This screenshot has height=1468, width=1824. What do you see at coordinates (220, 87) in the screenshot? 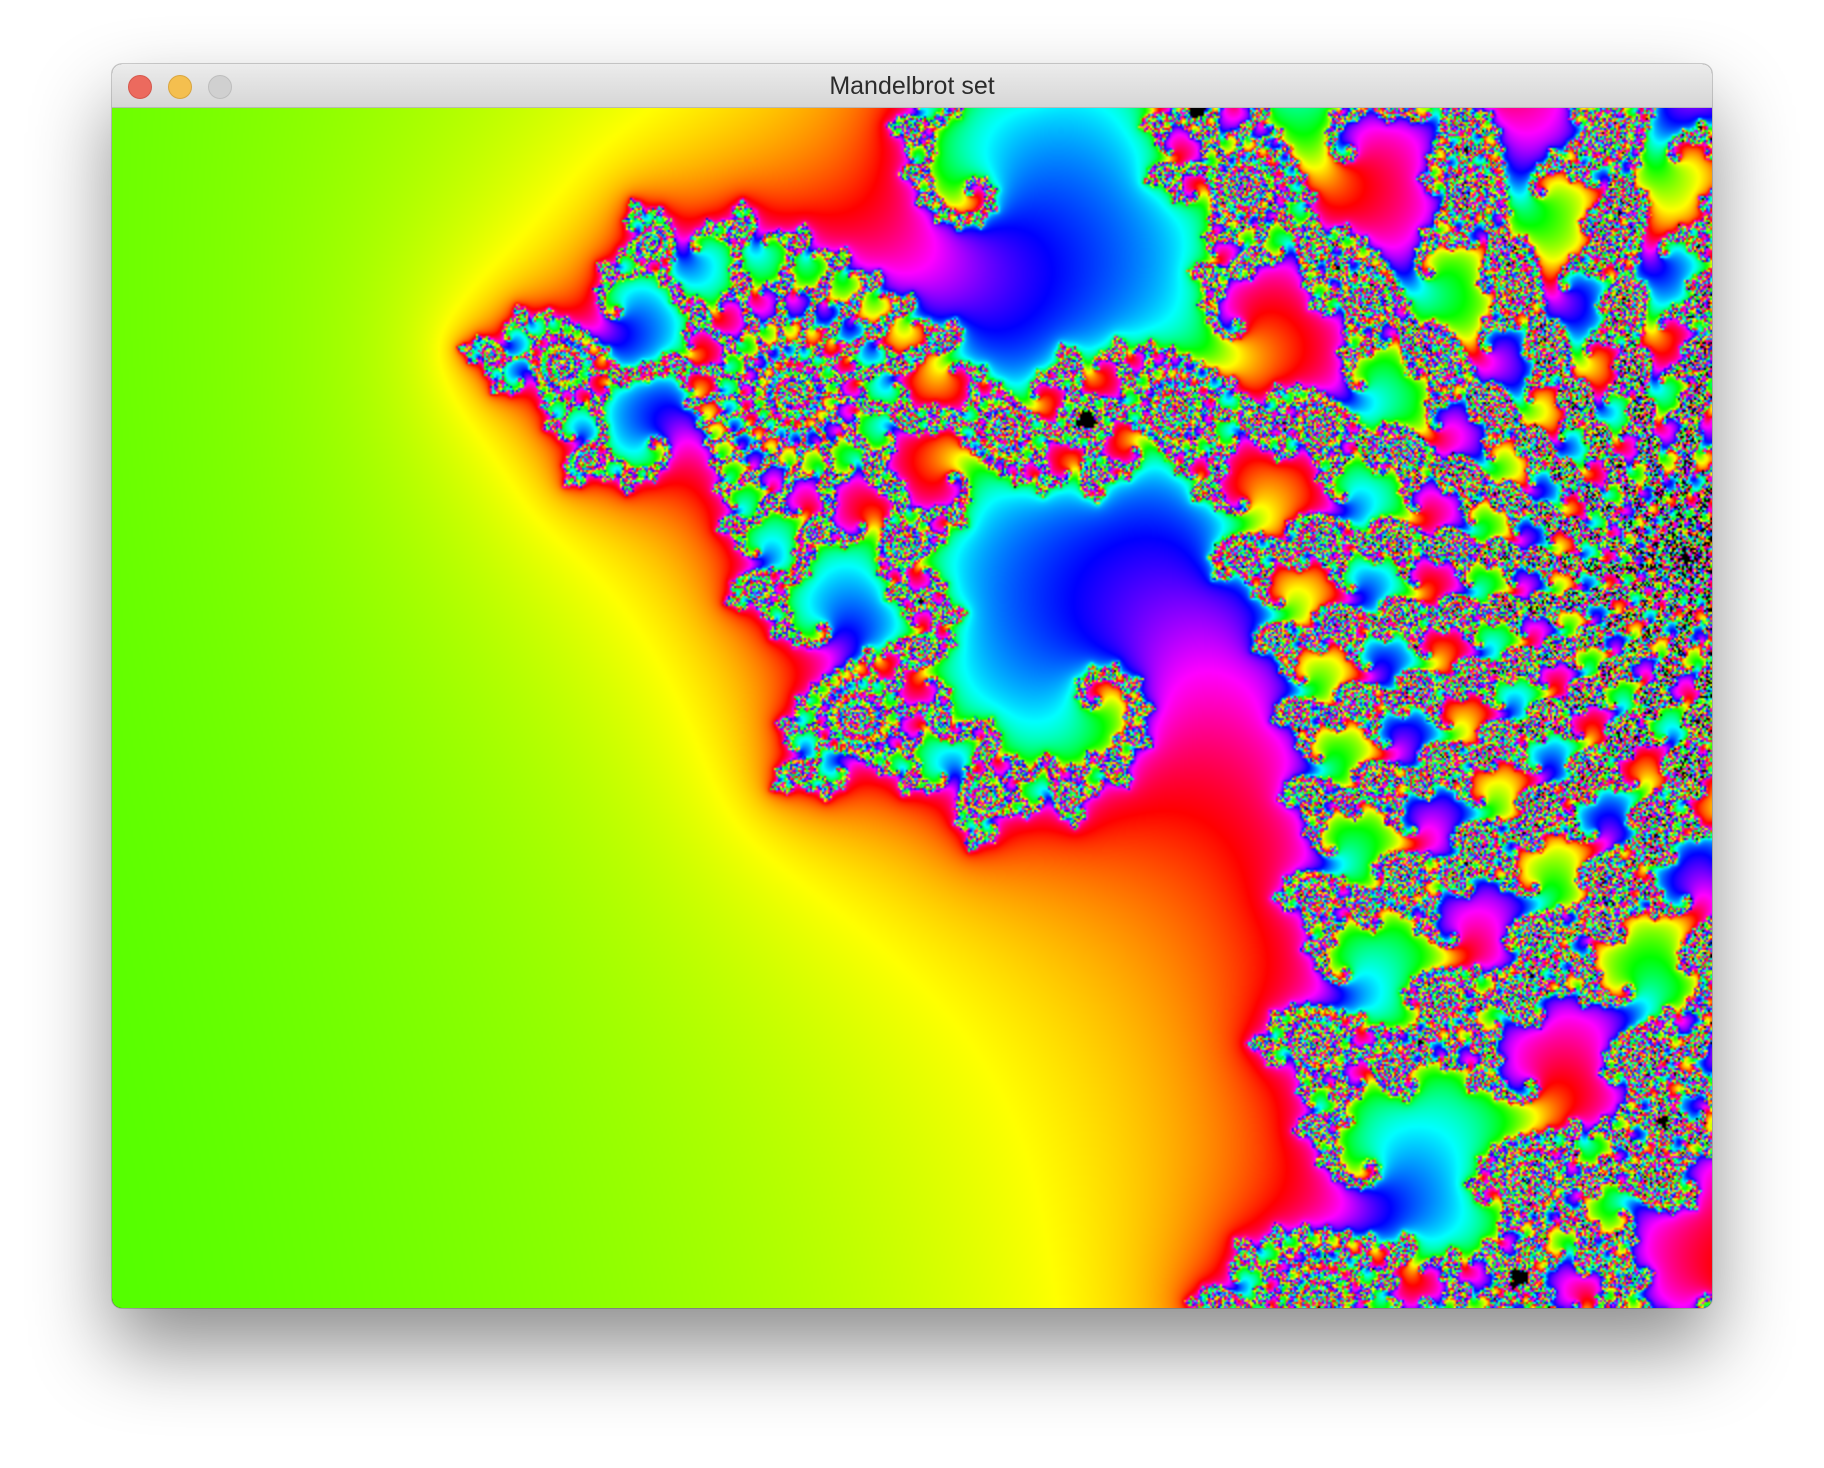
I see `zoom-icon` at bounding box center [220, 87].